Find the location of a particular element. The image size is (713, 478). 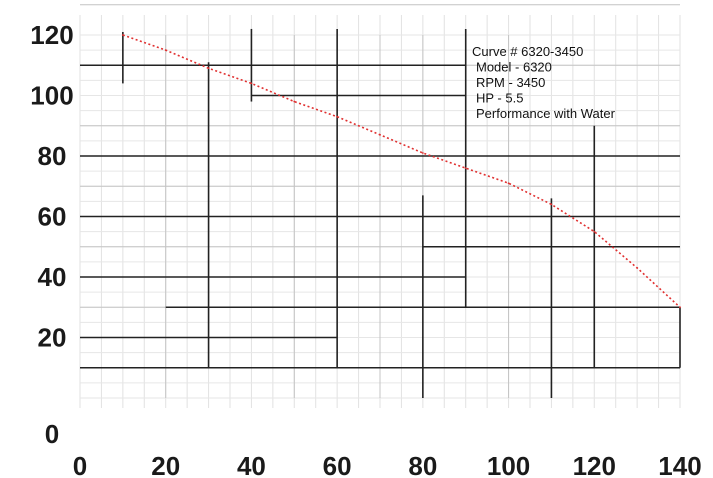

x-tick-label: 0 is located at coordinates (80, 464).